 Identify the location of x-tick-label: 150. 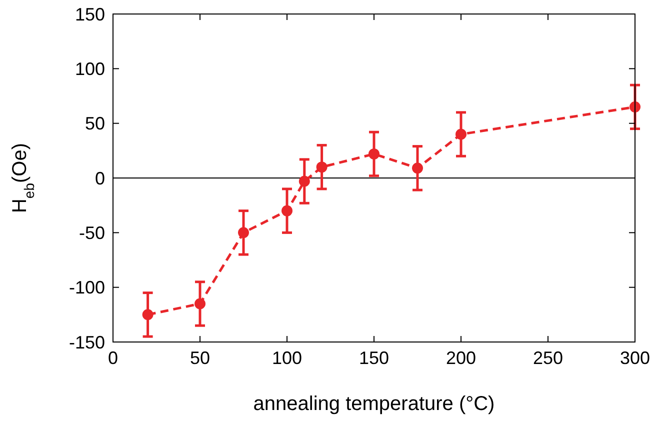
(374, 358).